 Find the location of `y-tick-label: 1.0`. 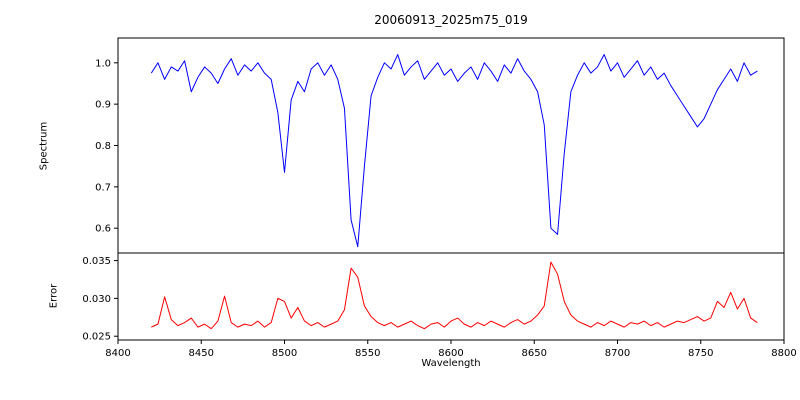

y-tick-label: 1.0 is located at coordinates (103, 63).